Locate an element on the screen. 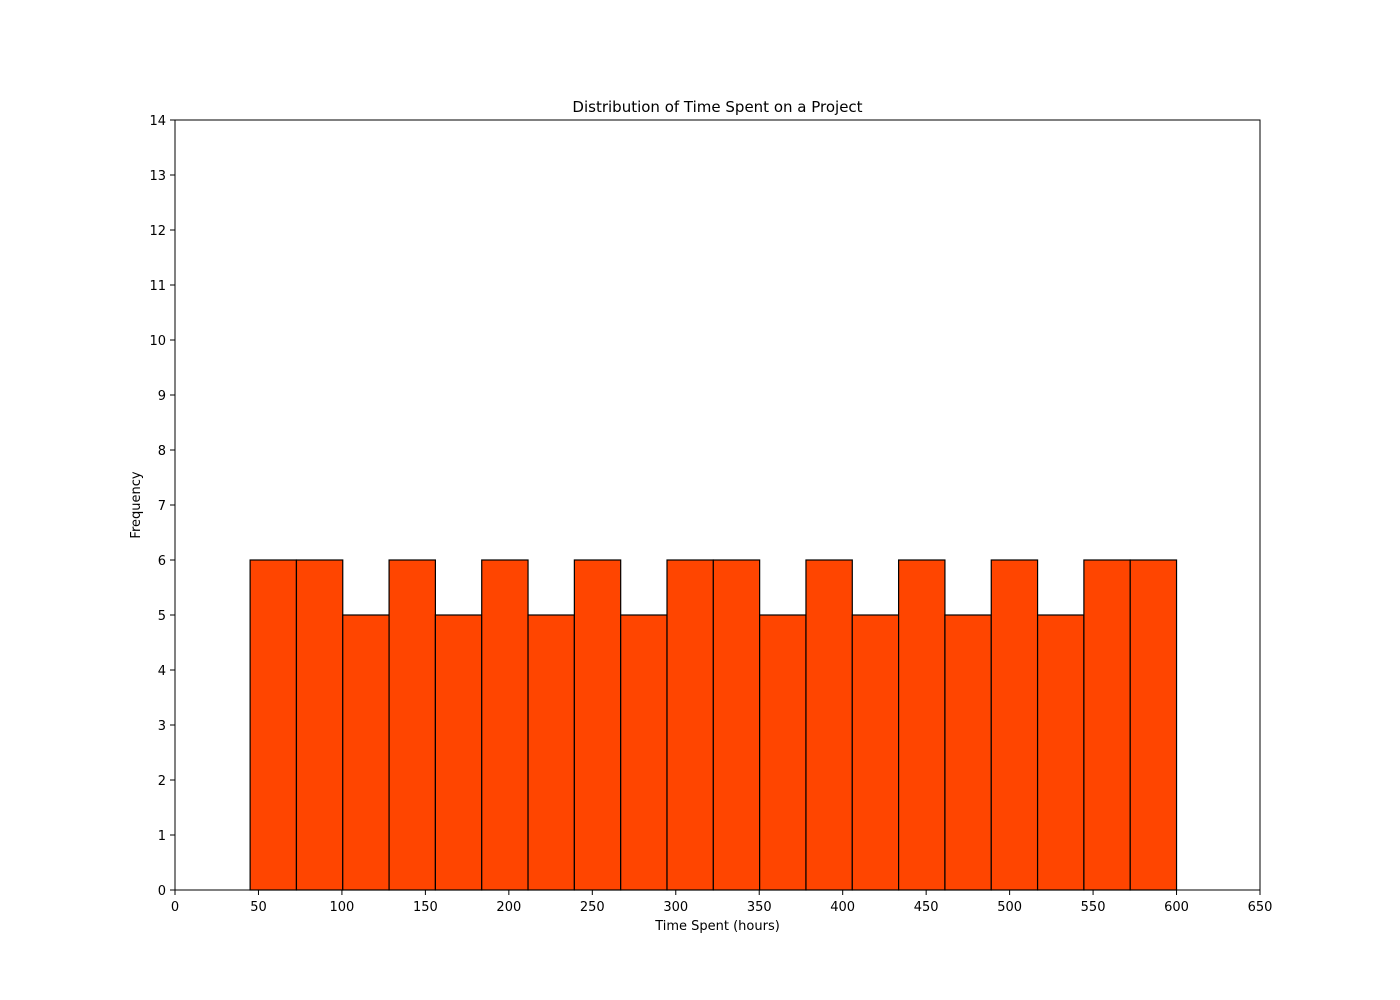 This screenshot has height=1000, width=1400. y-tick-label: 7 is located at coordinates (162, 506).